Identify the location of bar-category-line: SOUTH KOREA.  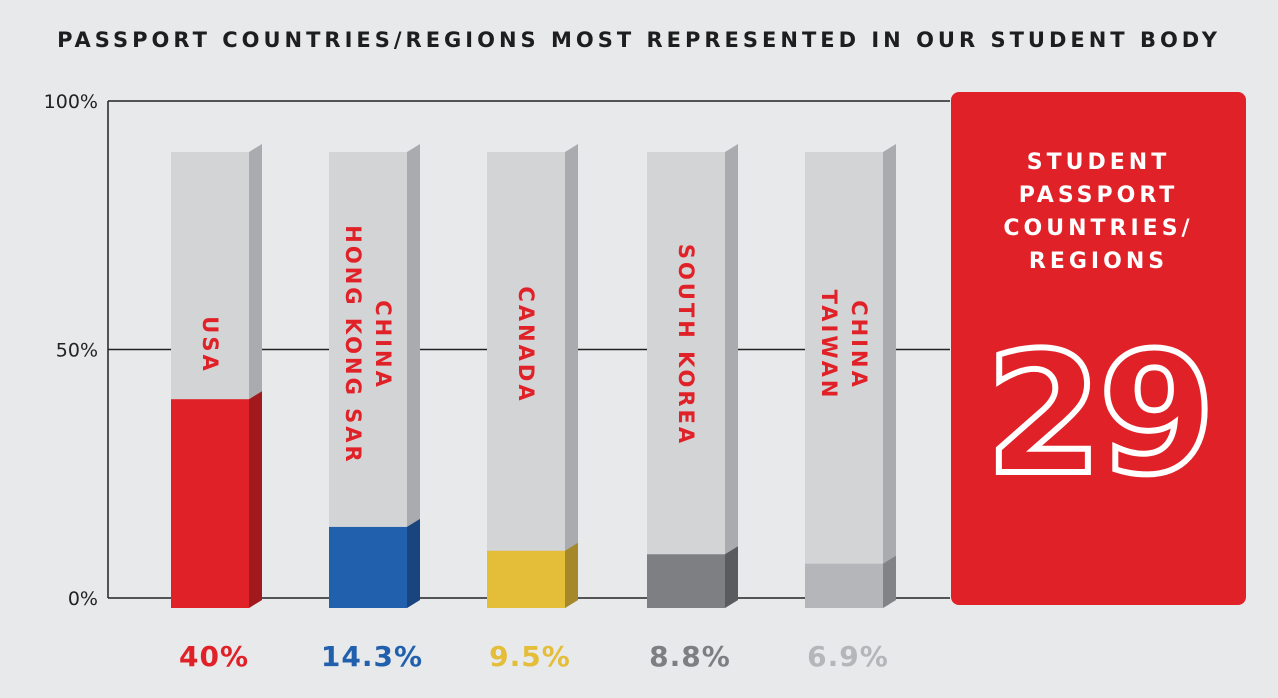
(686, 345).